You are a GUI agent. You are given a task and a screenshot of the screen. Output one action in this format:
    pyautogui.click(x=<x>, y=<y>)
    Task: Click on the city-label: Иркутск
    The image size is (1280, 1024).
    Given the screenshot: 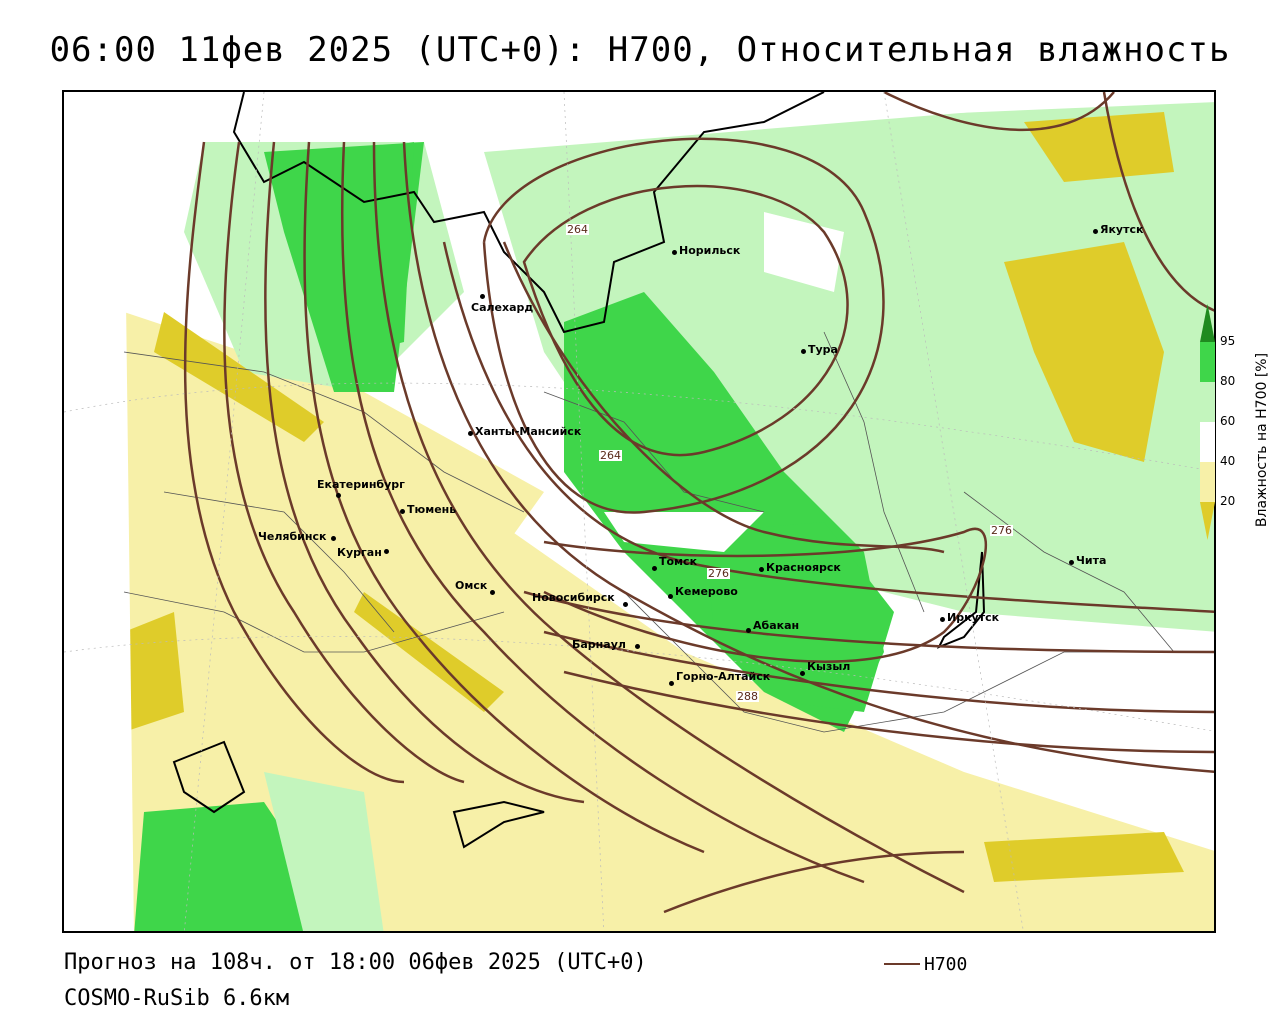 What is the action you would take?
    pyautogui.click(x=973, y=617)
    